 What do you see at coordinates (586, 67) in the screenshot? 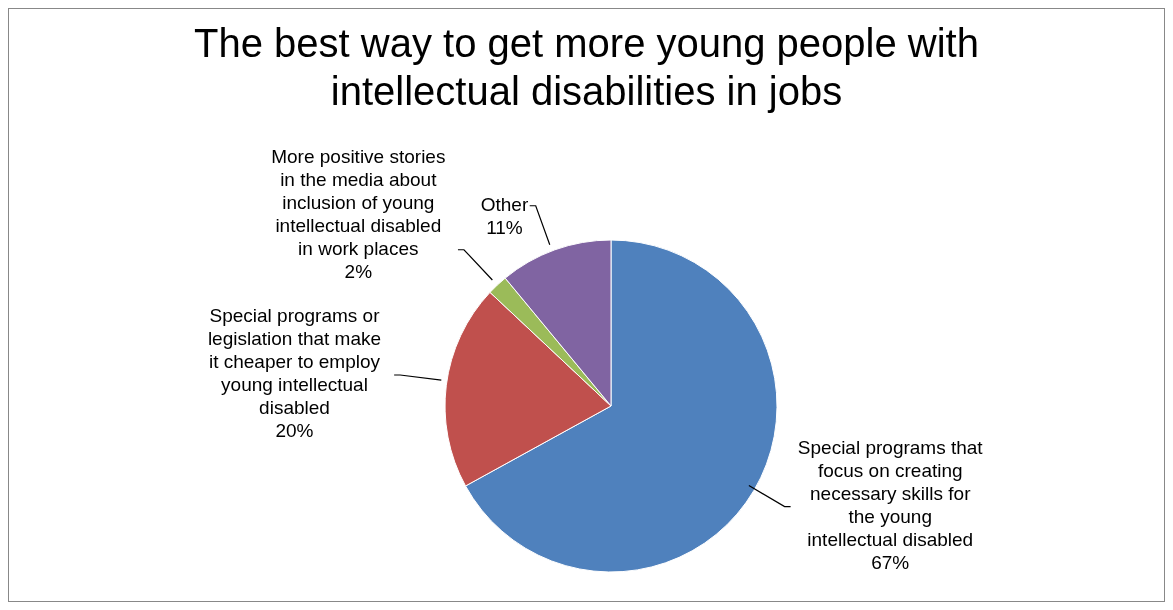
I see `chart-title: The best way to get more young people with intellectual disabilities in jobs` at bounding box center [586, 67].